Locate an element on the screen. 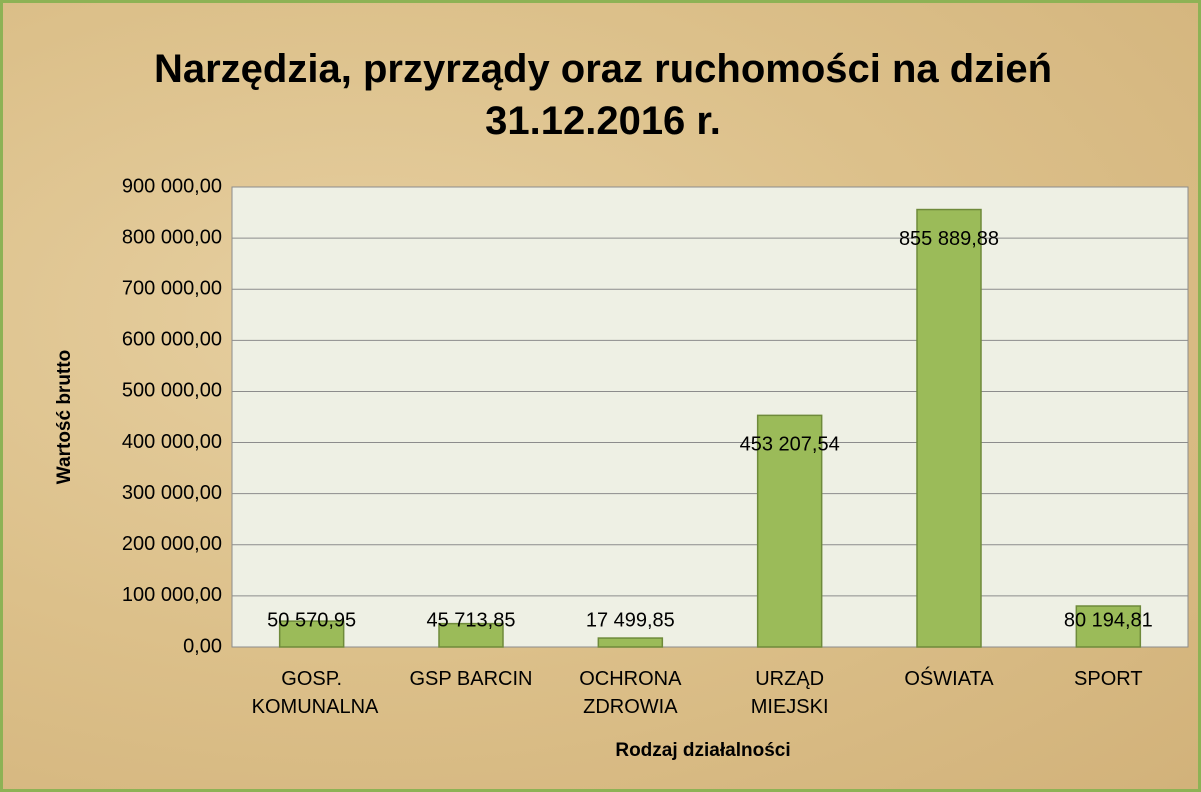 This screenshot has width=1201, height=792. y-tick-label: 100 000,00 is located at coordinates (172, 595).